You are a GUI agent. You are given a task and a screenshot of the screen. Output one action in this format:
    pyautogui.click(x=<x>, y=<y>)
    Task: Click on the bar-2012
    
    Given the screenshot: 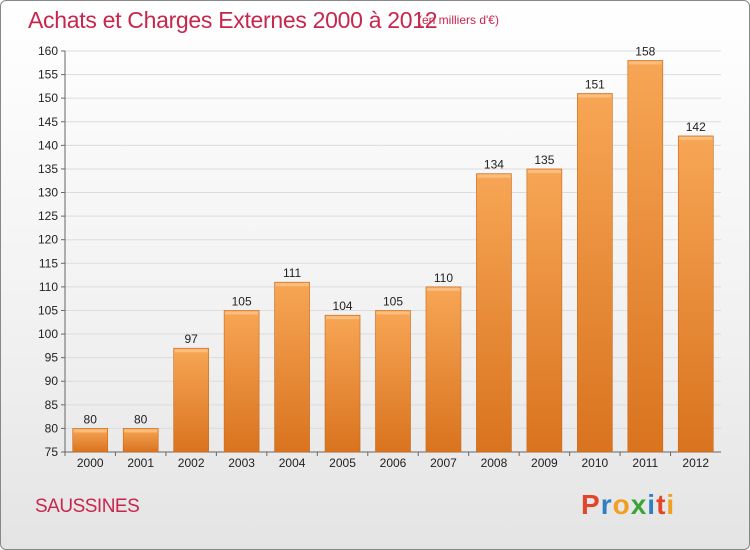 What is the action you would take?
    pyautogui.click(x=695, y=294)
    